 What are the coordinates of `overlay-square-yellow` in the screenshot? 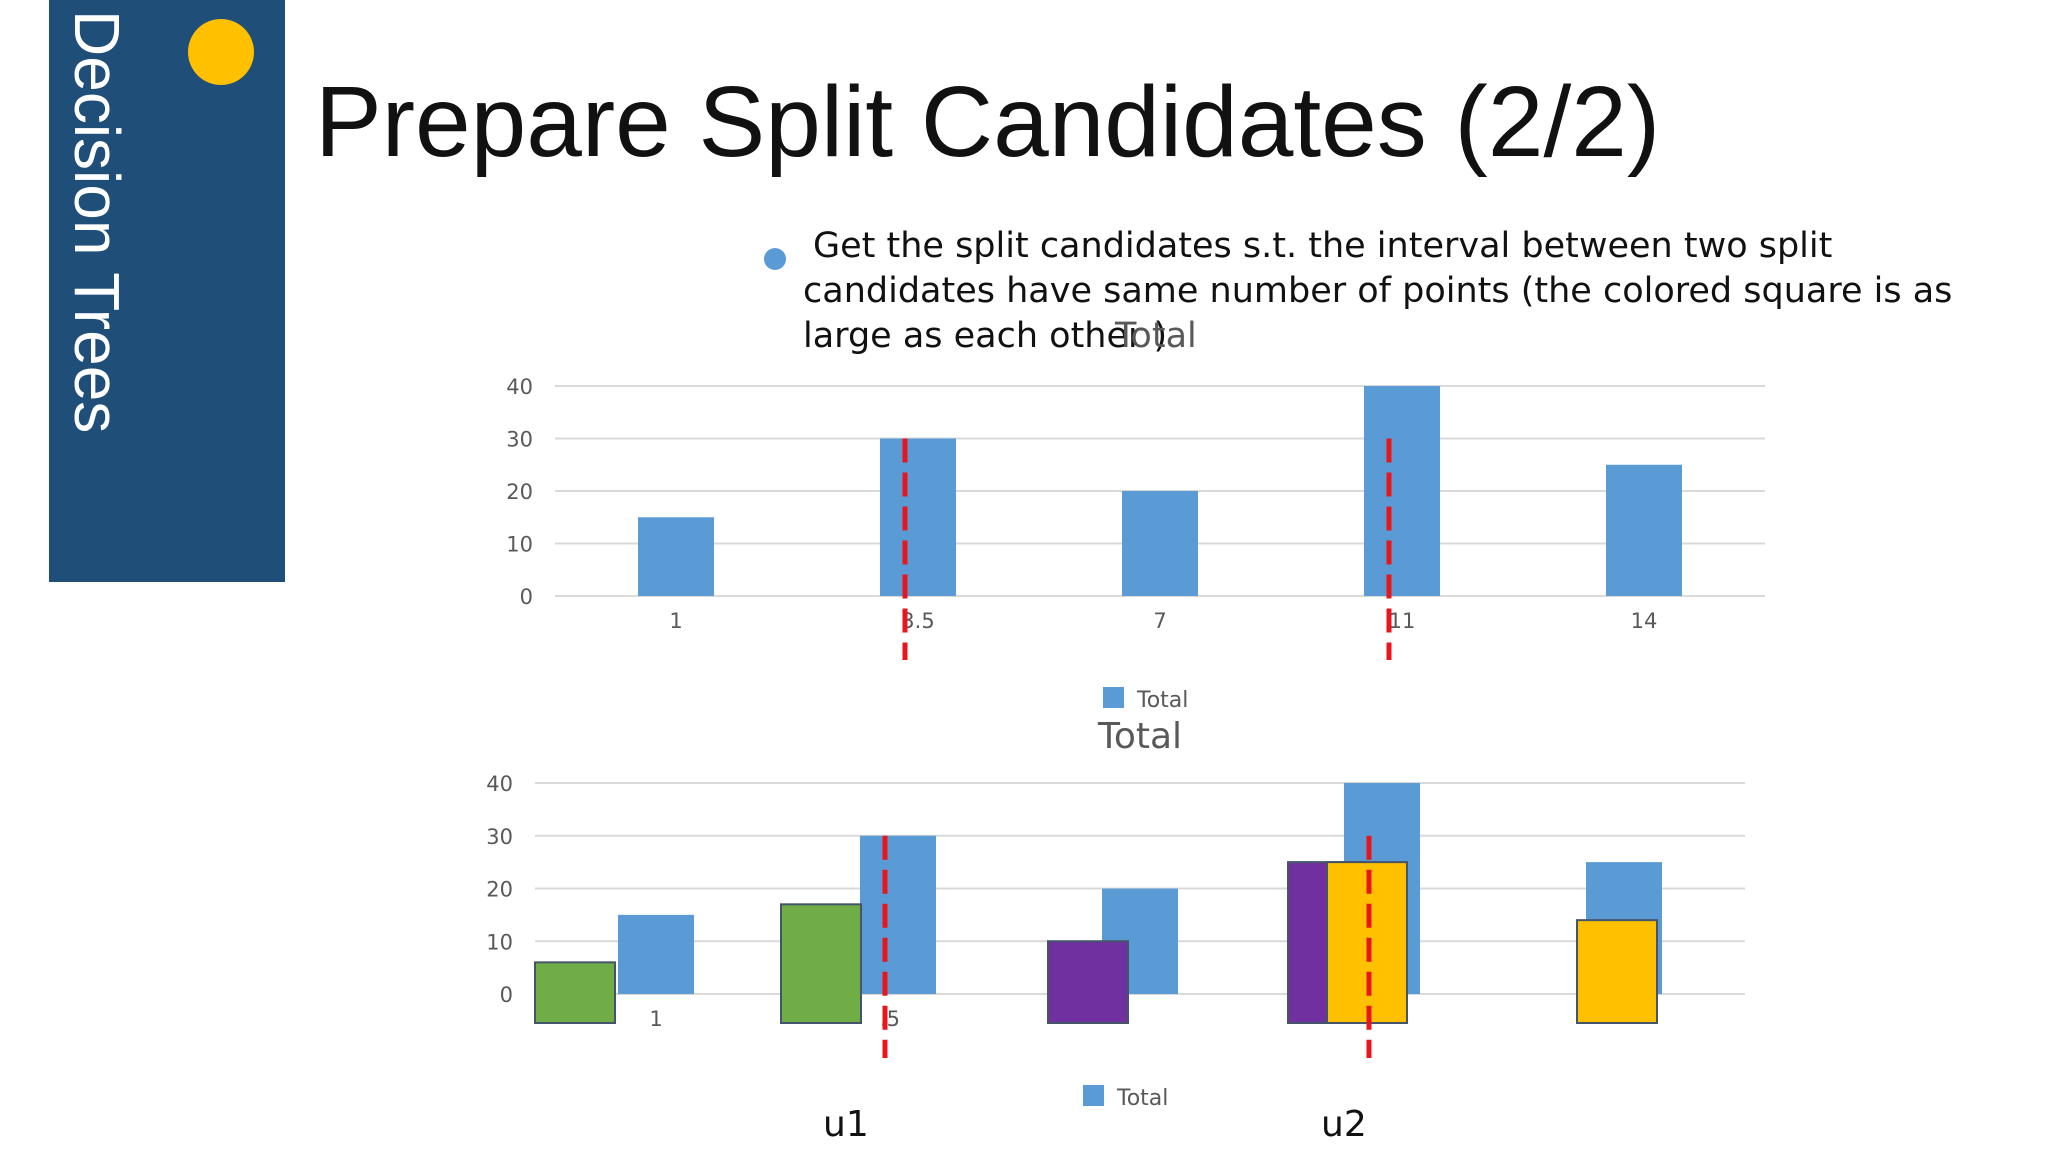 It's located at (1617, 972).